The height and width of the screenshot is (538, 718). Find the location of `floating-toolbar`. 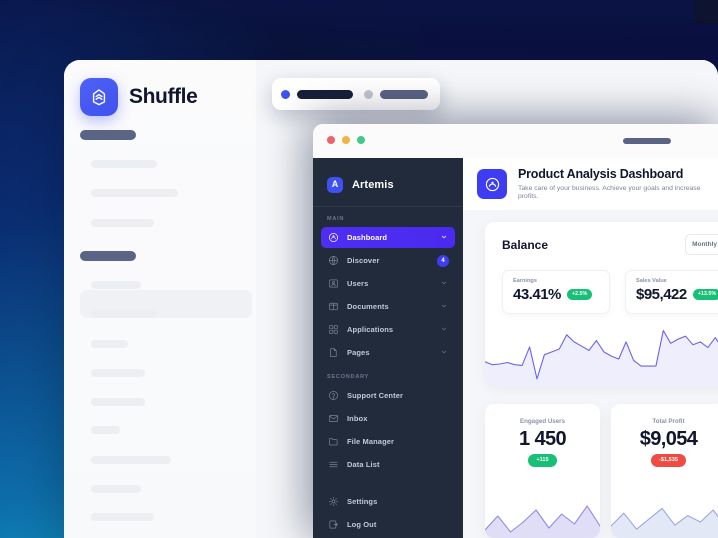

floating-toolbar is located at coordinates (356, 94).